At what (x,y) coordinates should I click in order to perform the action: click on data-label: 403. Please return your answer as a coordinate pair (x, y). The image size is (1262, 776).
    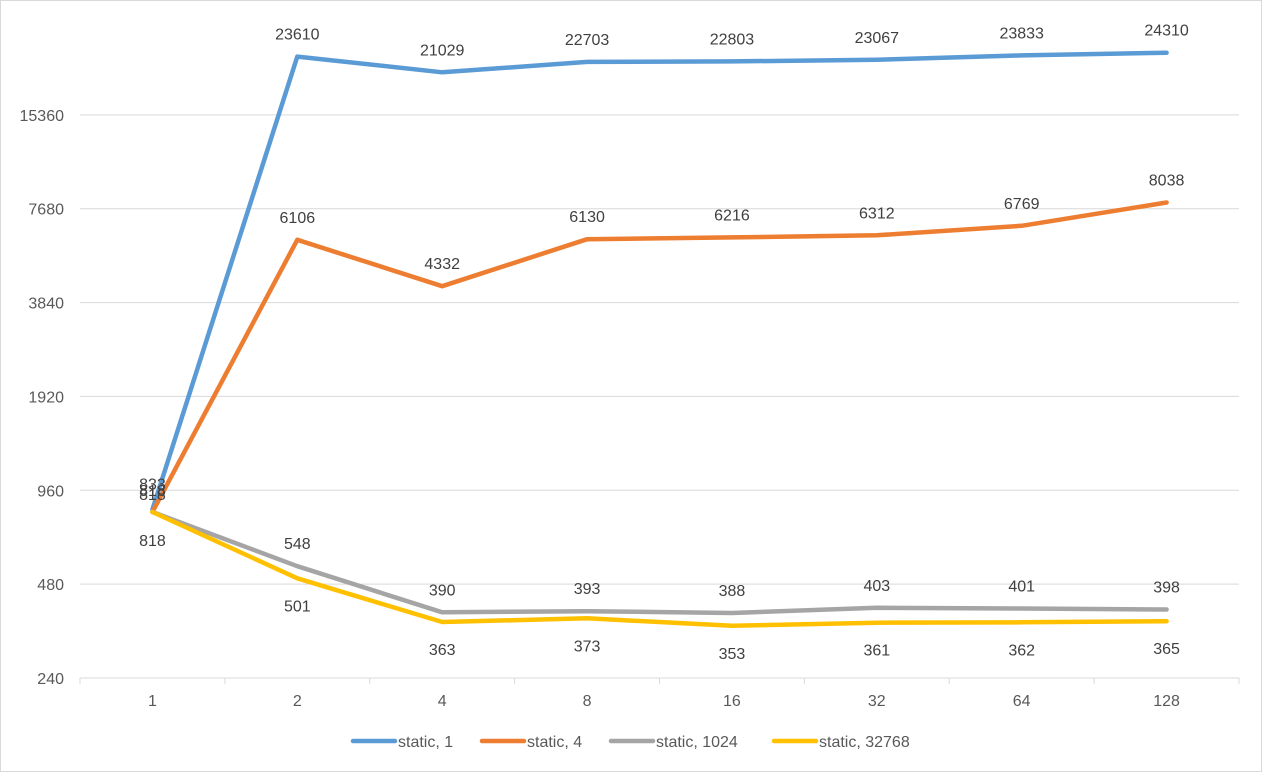
    Looking at the image, I should click on (876, 586).